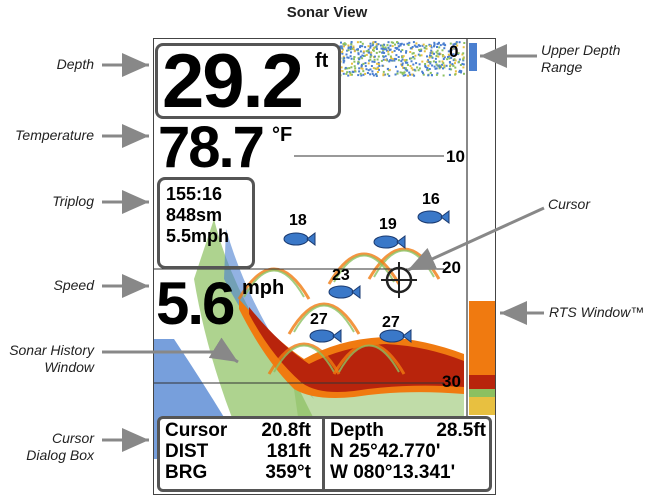 Image resolution: width=654 pixels, height=495 pixels. I want to click on speed-unit: mph, so click(263, 288).